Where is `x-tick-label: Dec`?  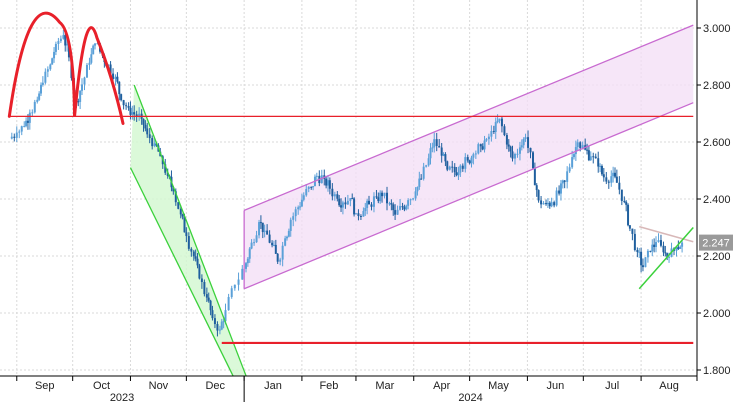
x-tick-label: Dec is located at coordinates (215, 386).